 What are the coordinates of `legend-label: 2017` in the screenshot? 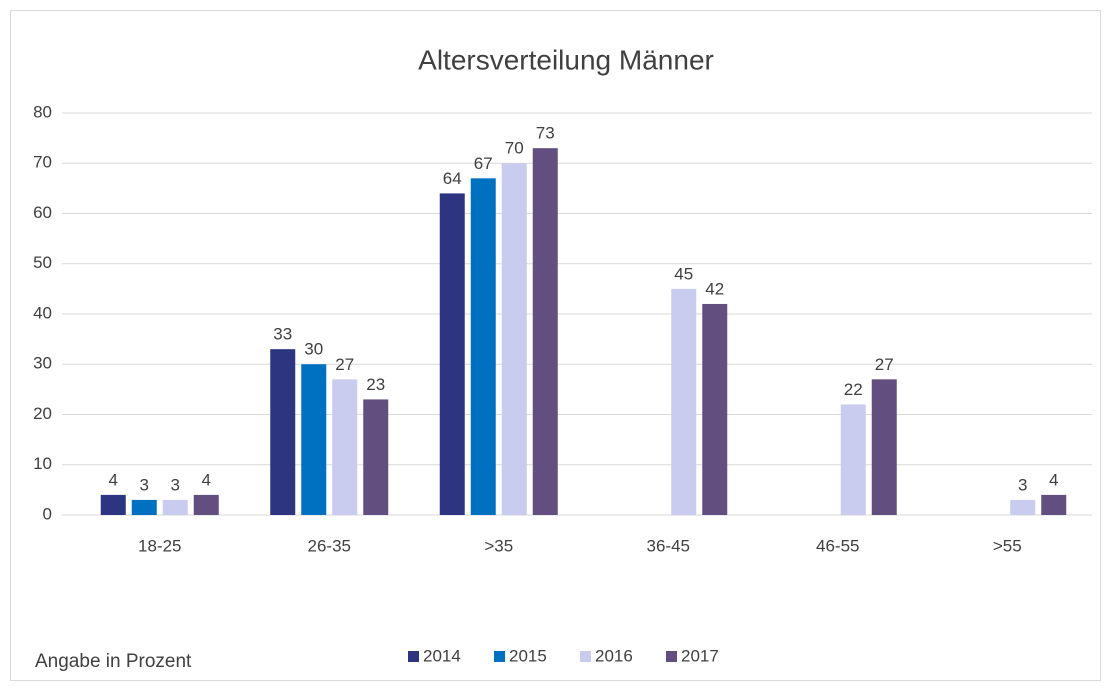 It's located at (700, 655).